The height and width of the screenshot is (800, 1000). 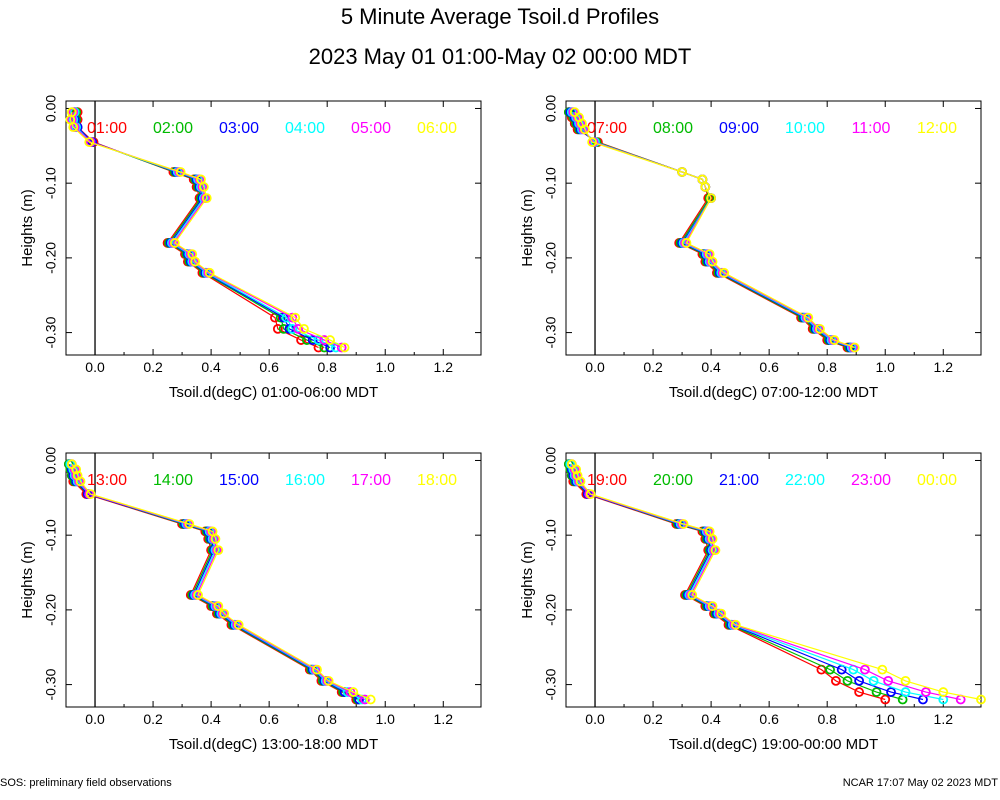 What do you see at coordinates (944, 719) in the screenshot?
I see `x-tick-label: 1.2` at bounding box center [944, 719].